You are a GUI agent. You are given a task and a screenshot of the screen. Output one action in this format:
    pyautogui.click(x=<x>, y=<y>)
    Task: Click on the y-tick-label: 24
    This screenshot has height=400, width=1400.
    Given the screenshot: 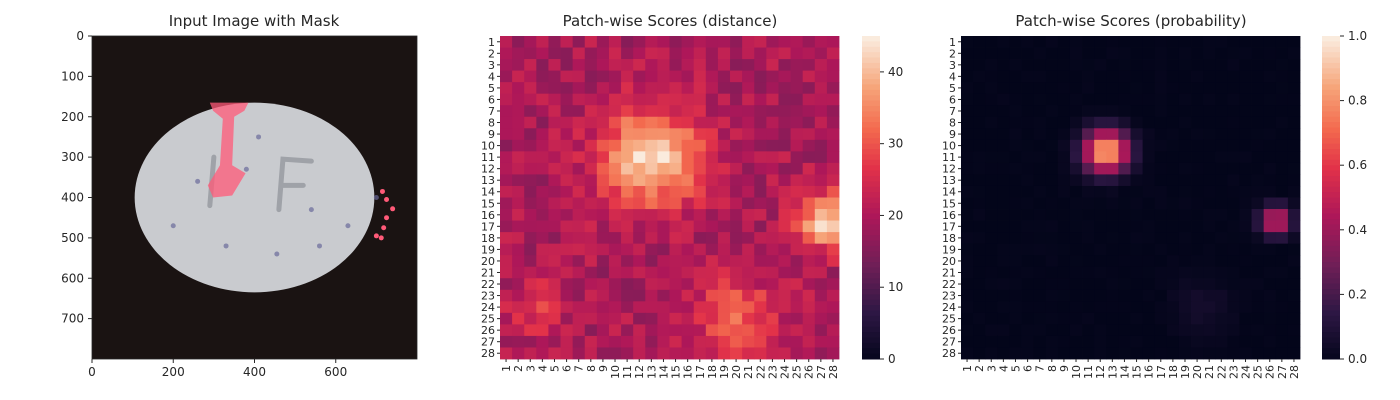 What is the action you would take?
    pyautogui.click(x=488, y=307)
    